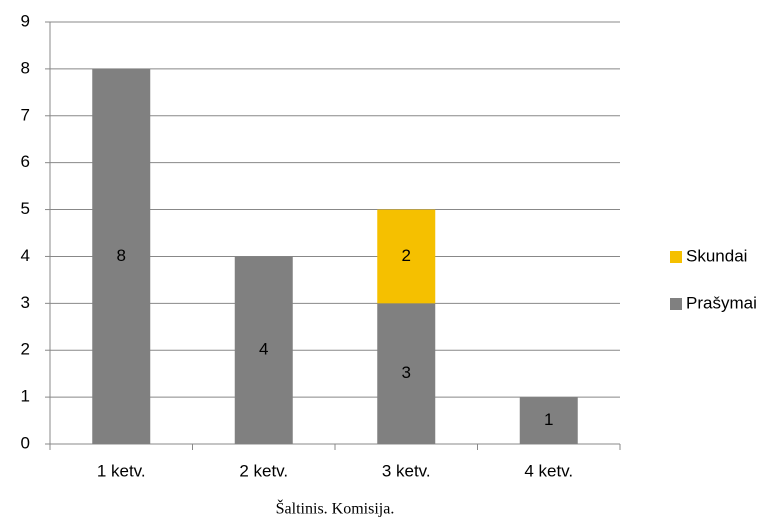  What do you see at coordinates (263, 470) in the screenshot?
I see `x-tick-label: 2 ketv.` at bounding box center [263, 470].